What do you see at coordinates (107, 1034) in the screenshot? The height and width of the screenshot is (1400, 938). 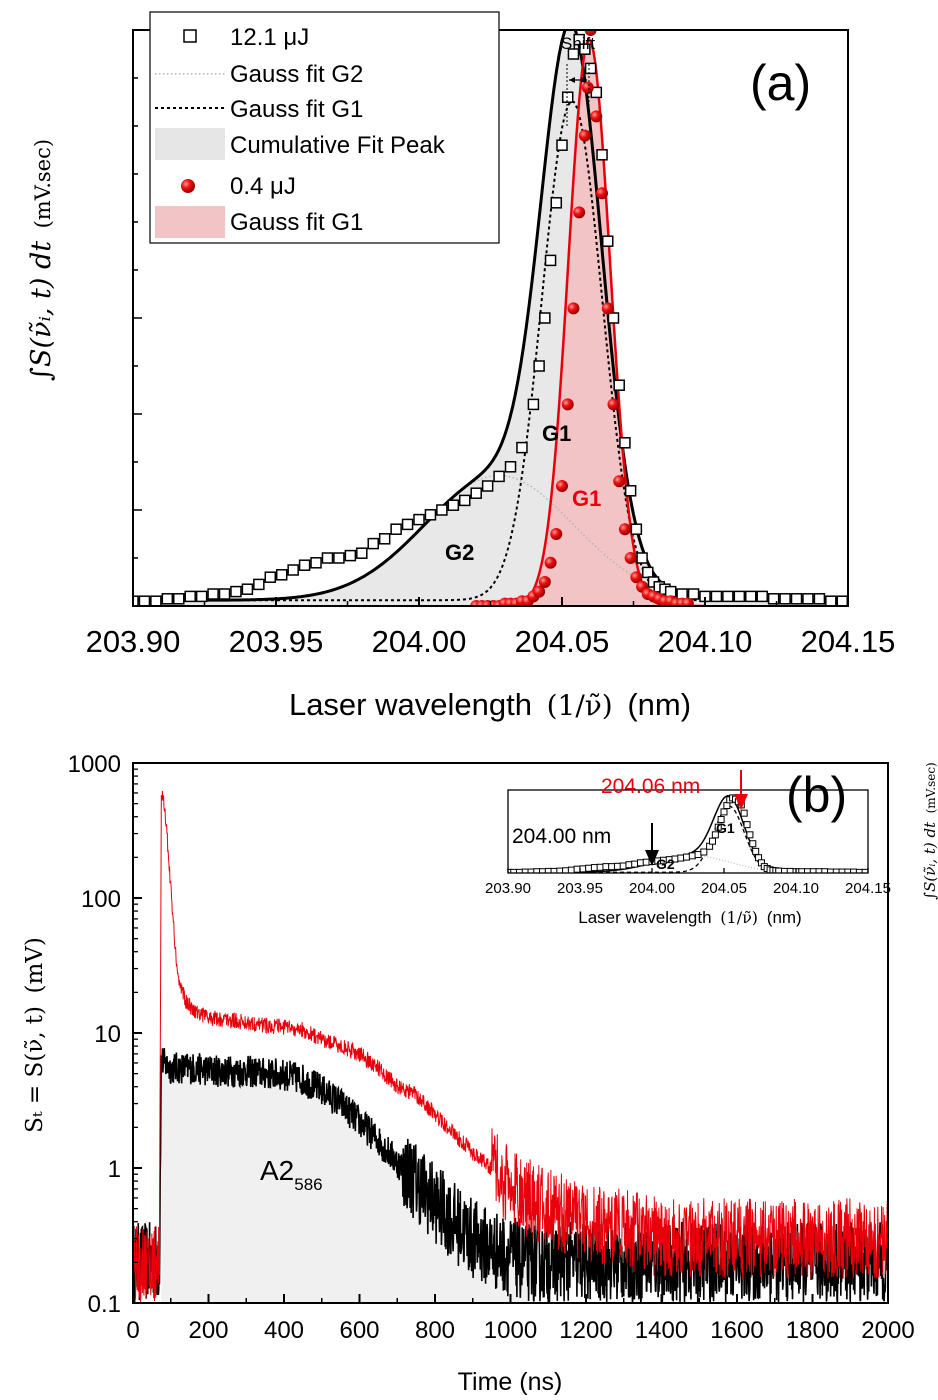 I see `y-tick-label: 10` at bounding box center [107, 1034].